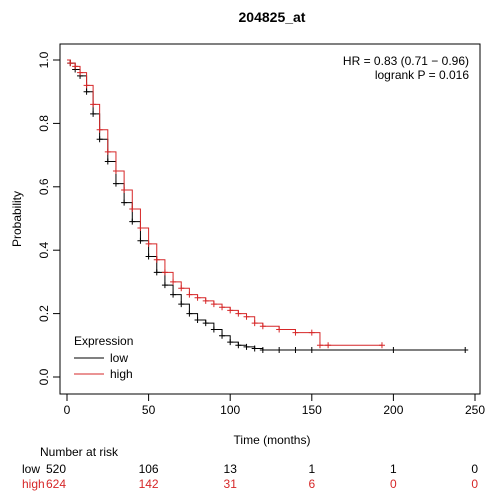 The height and width of the screenshot is (497, 486). What do you see at coordinates (231, 469) in the screenshot?
I see `risk-value-low: 13` at bounding box center [231, 469].